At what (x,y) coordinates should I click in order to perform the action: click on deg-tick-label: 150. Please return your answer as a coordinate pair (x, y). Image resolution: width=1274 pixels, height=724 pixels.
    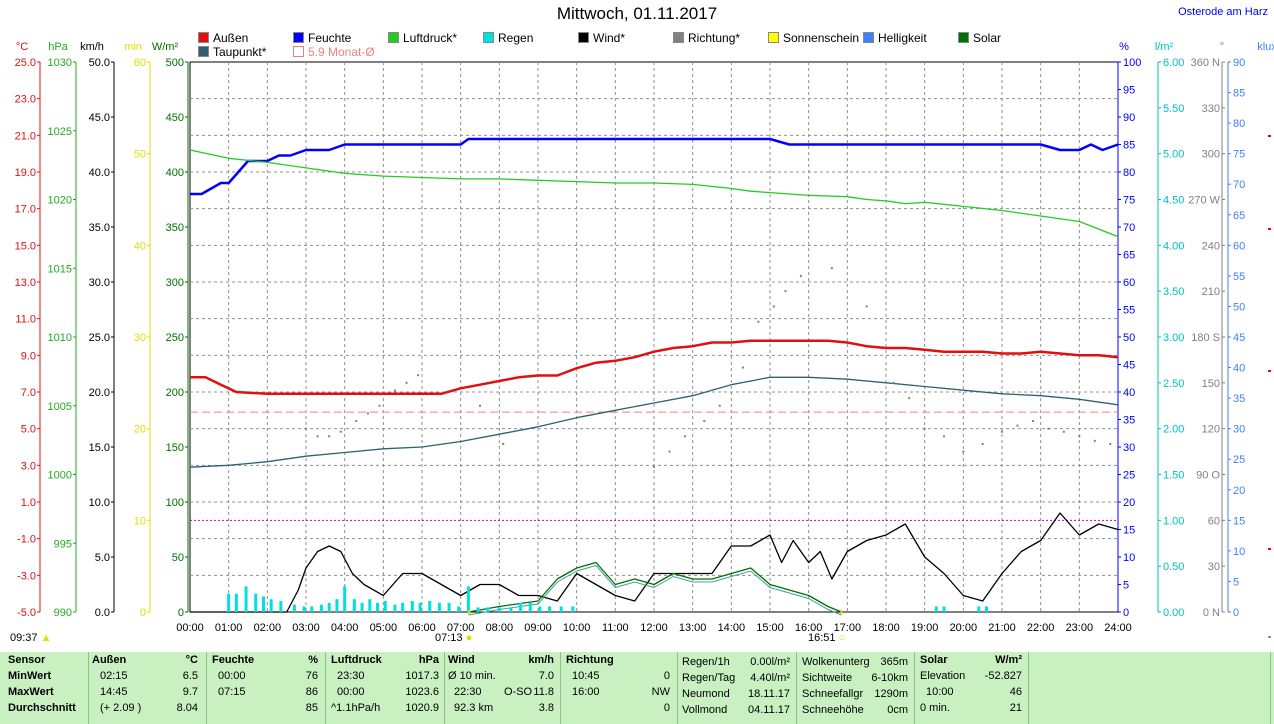
    Looking at the image, I should click on (1211, 384).